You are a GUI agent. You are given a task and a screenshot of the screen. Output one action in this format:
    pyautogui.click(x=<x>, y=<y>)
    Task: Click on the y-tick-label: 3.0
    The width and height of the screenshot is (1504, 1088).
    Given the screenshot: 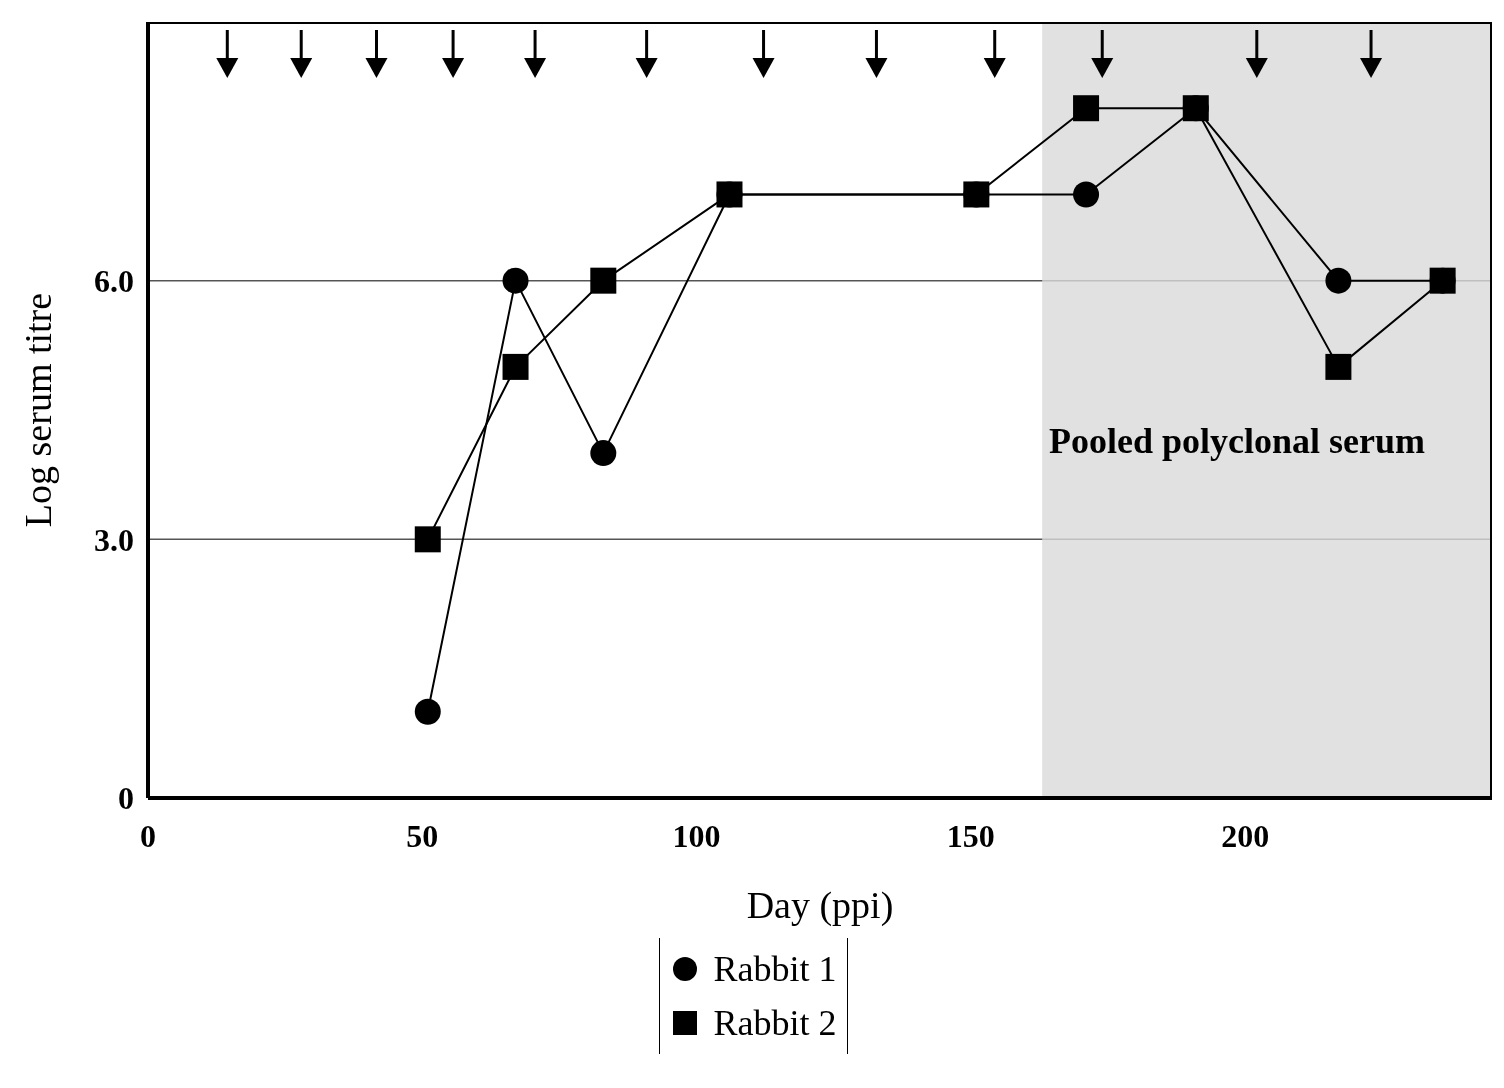 What is the action you would take?
    pyautogui.click(x=114, y=539)
    